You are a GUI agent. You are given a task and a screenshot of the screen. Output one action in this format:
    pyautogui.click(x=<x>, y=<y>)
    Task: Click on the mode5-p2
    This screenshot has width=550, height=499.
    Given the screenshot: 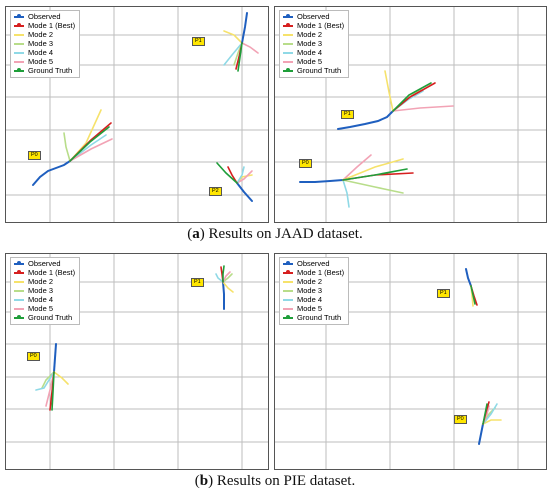 What is the action you would take?
    pyautogui.click(x=244, y=177)
    